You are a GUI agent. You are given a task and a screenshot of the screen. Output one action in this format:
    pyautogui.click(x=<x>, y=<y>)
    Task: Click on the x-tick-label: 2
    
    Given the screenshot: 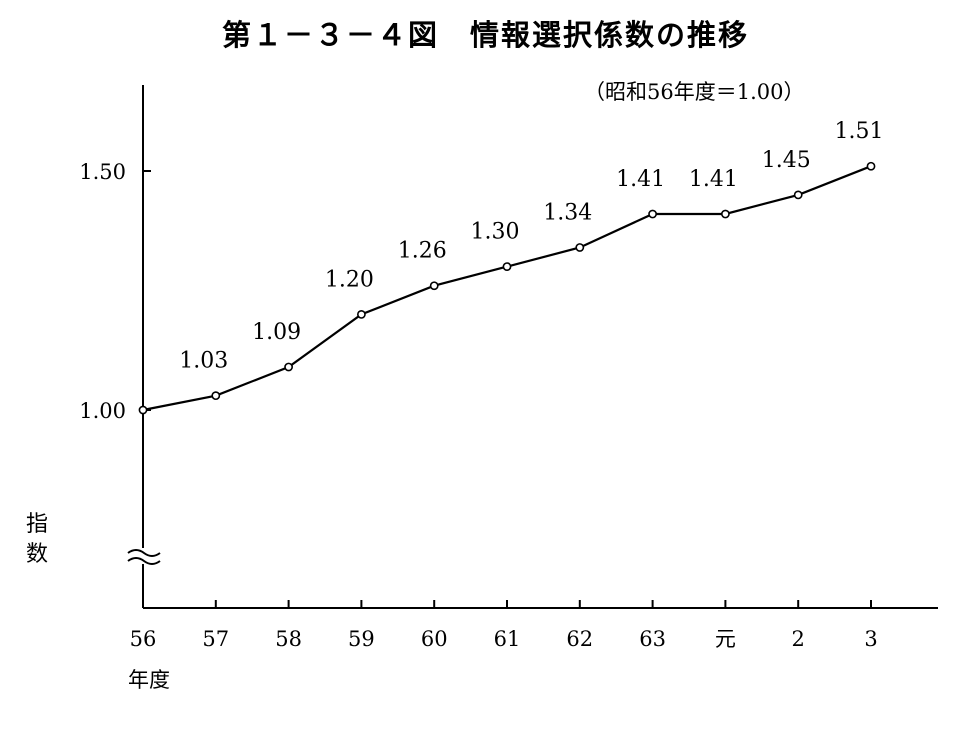 What is the action you would take?
    pyautogui.click(x=798, y=639)
    